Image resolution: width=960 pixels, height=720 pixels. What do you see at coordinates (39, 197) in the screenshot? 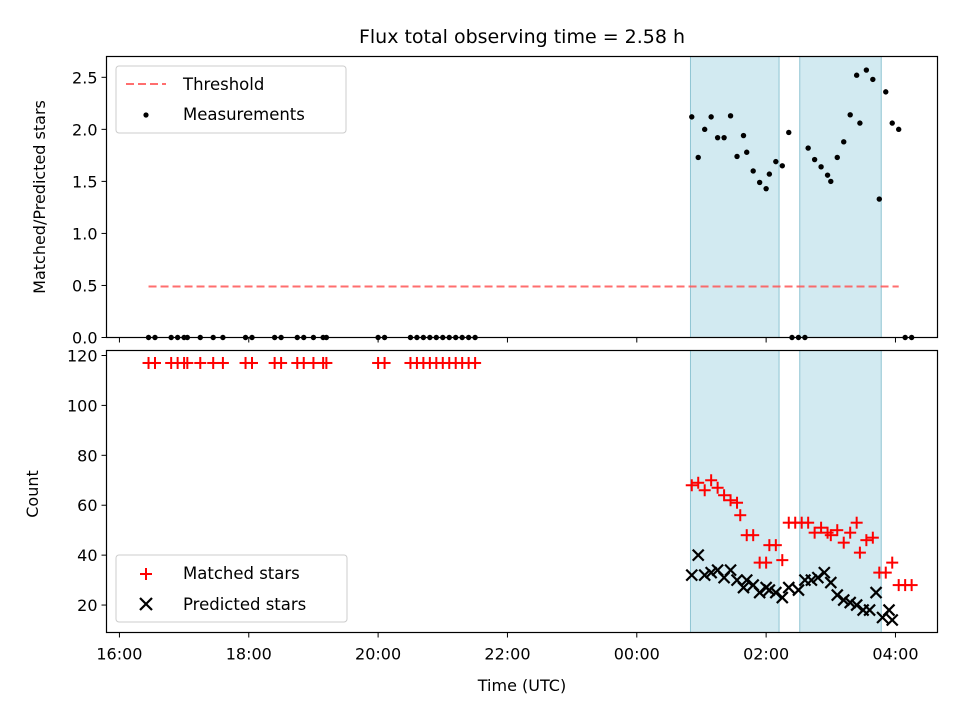
I see `ratio-y-axis-label: Matched/Predicted stars` at bounding box center [39, 197].